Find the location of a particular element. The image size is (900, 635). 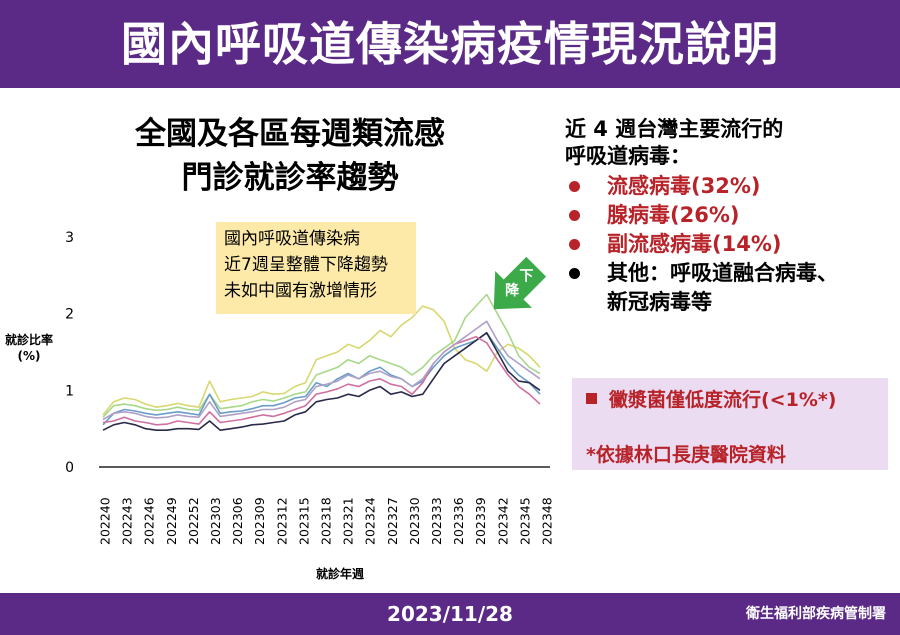

down-arrow-icon: 下降 is located at coordinates (520, 283).